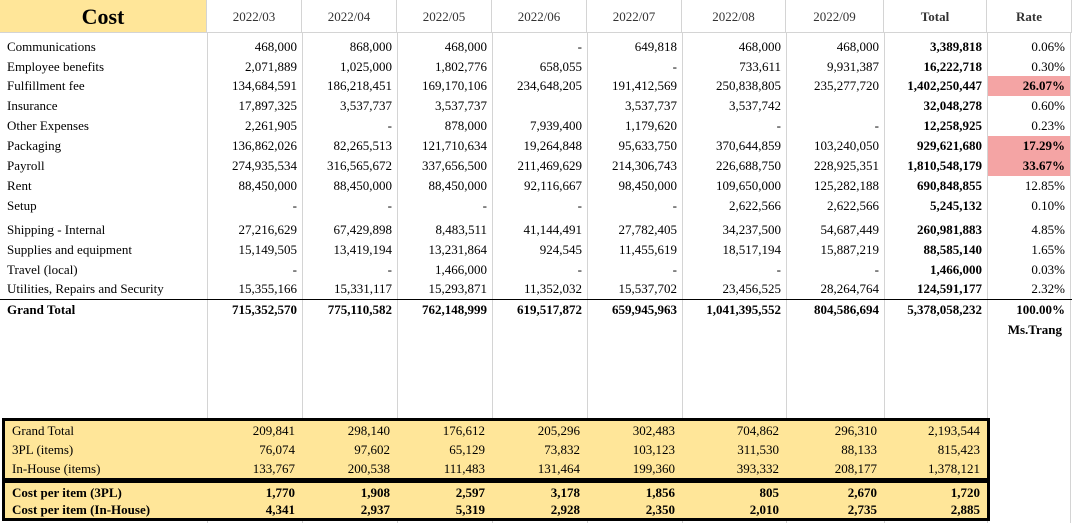 The height and width of the screenshot is (523, 1072). Describe the element at coordinates (103, 16) in the screenshot. I see `cost-header: Cost` at that location.